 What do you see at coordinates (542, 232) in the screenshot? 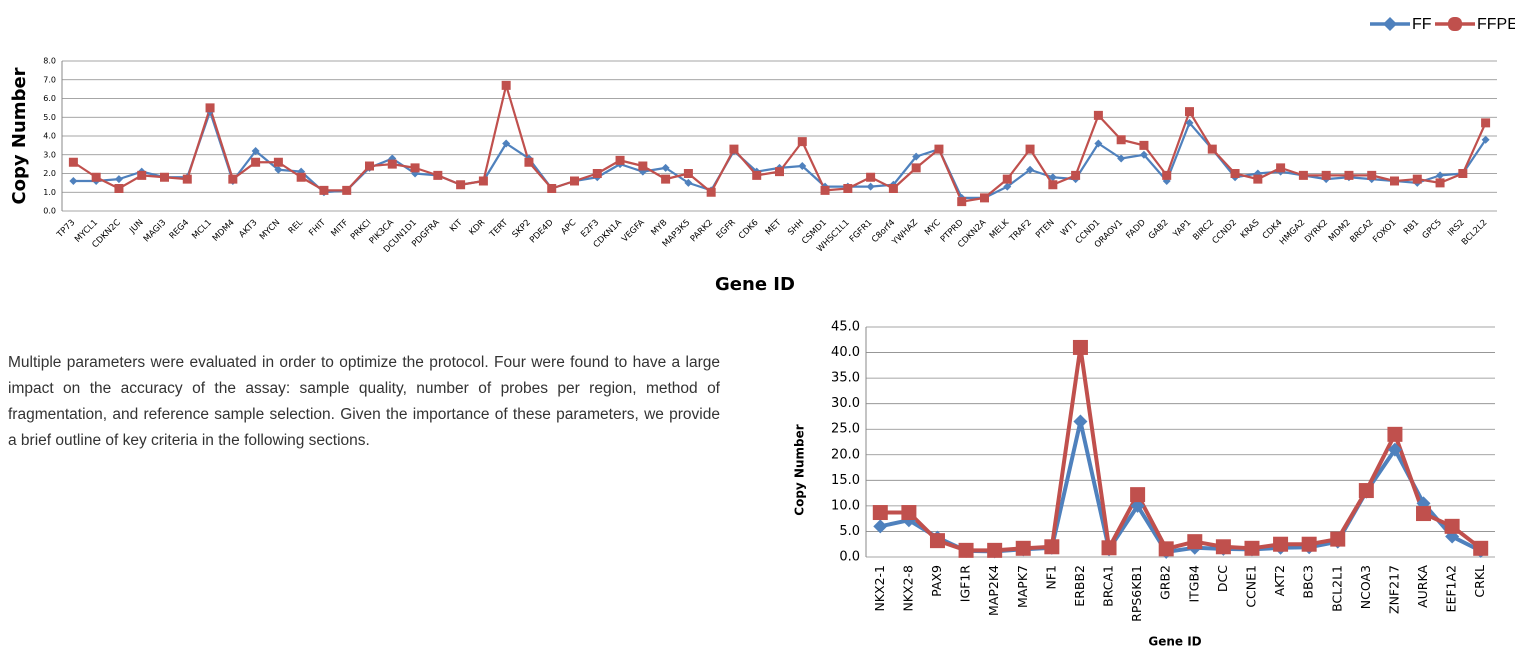
I see `x-tick-label: PDE4D` at bounding box center [542, 232].